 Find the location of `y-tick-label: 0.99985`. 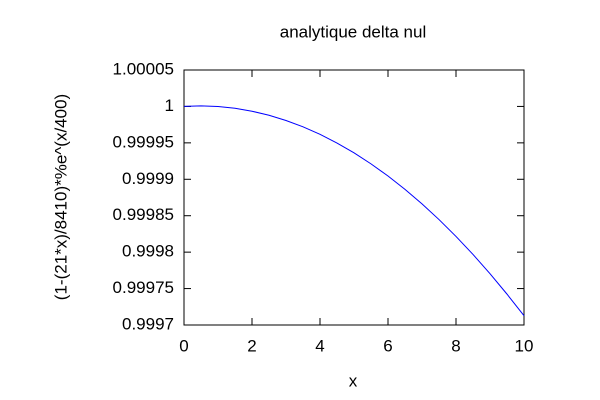

y-tick-label: 0.99985 is located at coordinates (143, 214).